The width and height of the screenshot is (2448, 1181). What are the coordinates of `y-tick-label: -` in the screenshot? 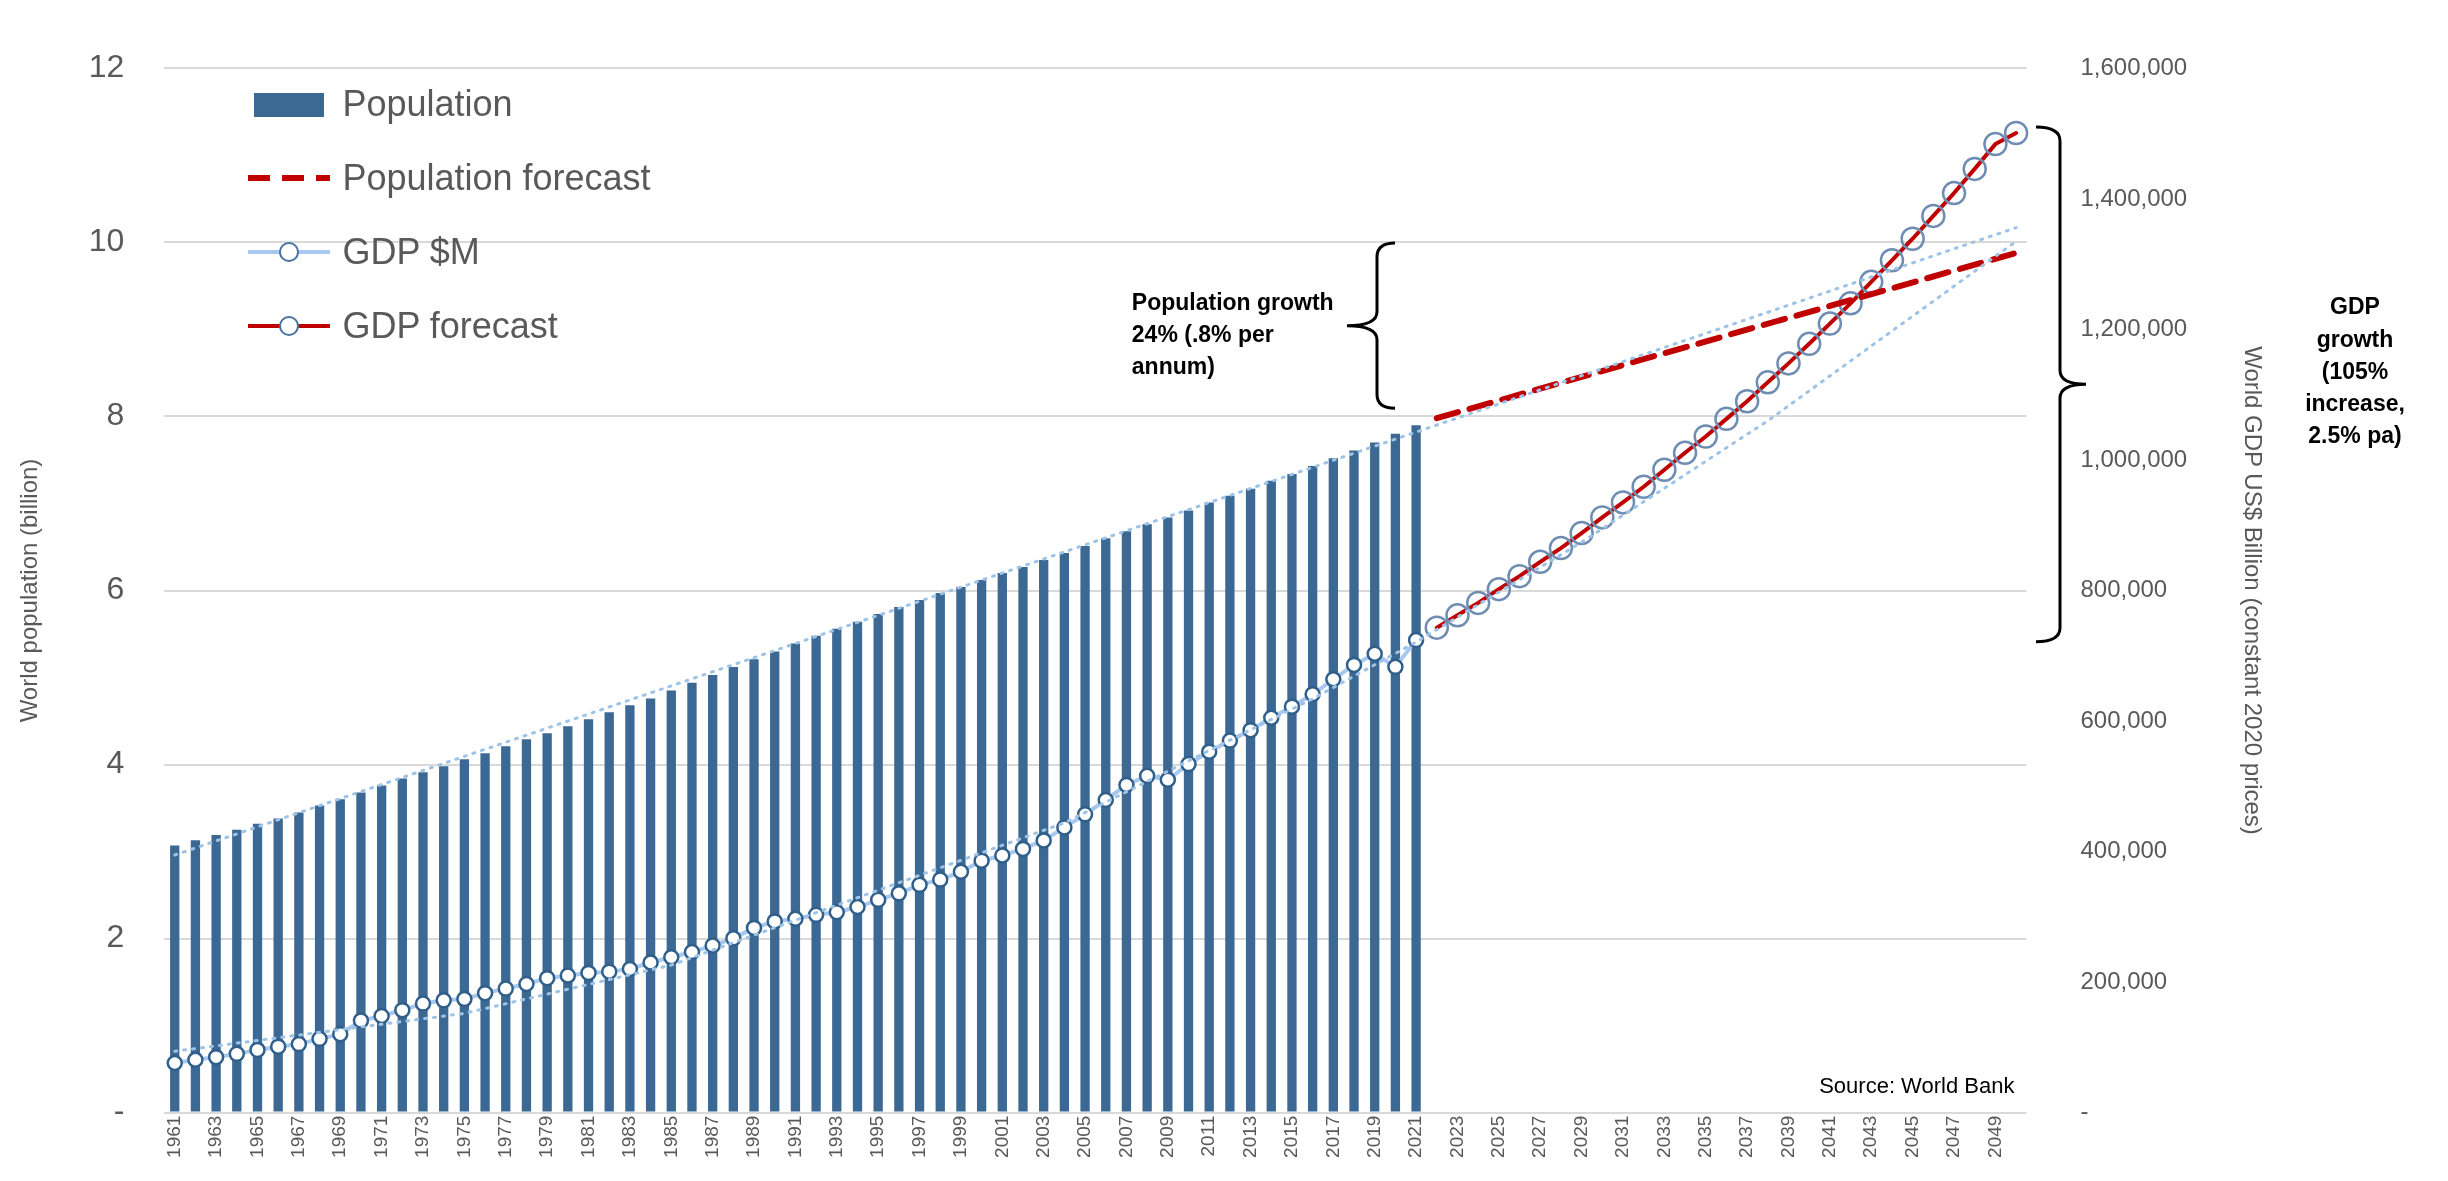 It's located at (119, 1110).